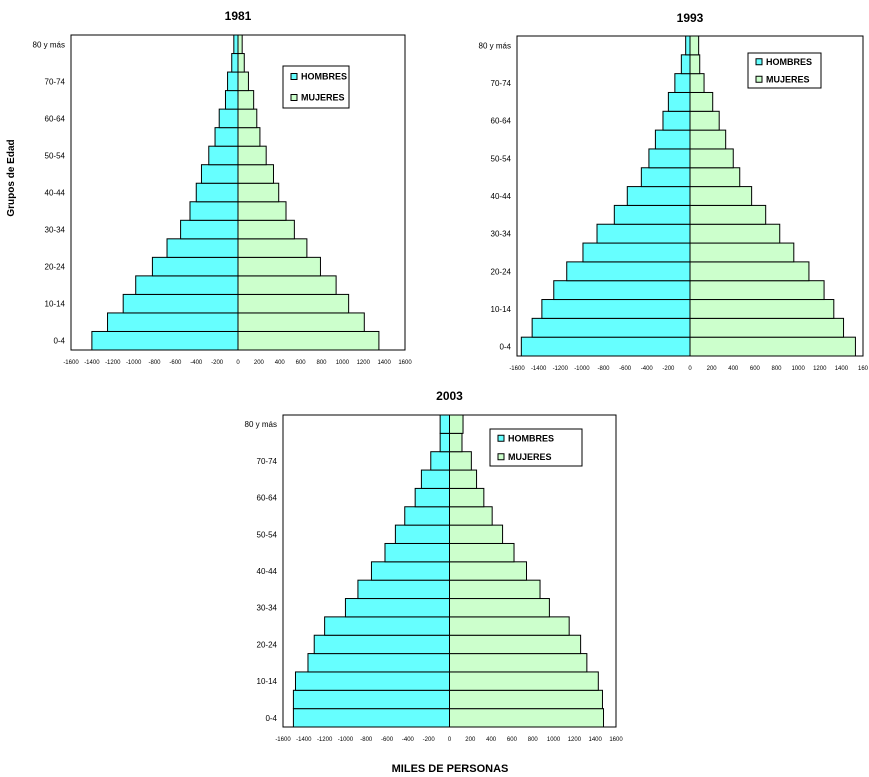  I want to click on legend-label: MUJERES, so click(530, 457).